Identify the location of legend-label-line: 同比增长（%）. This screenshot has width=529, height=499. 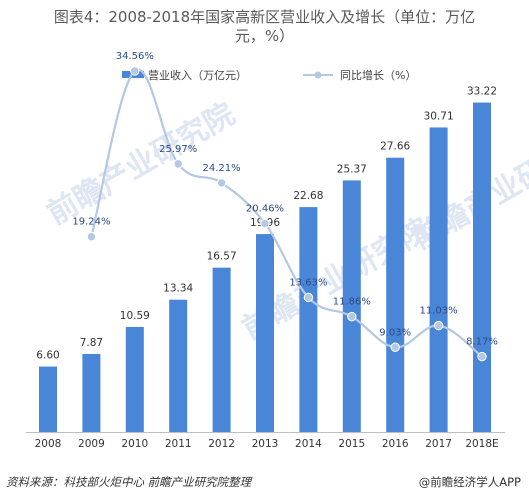
(378, 75).